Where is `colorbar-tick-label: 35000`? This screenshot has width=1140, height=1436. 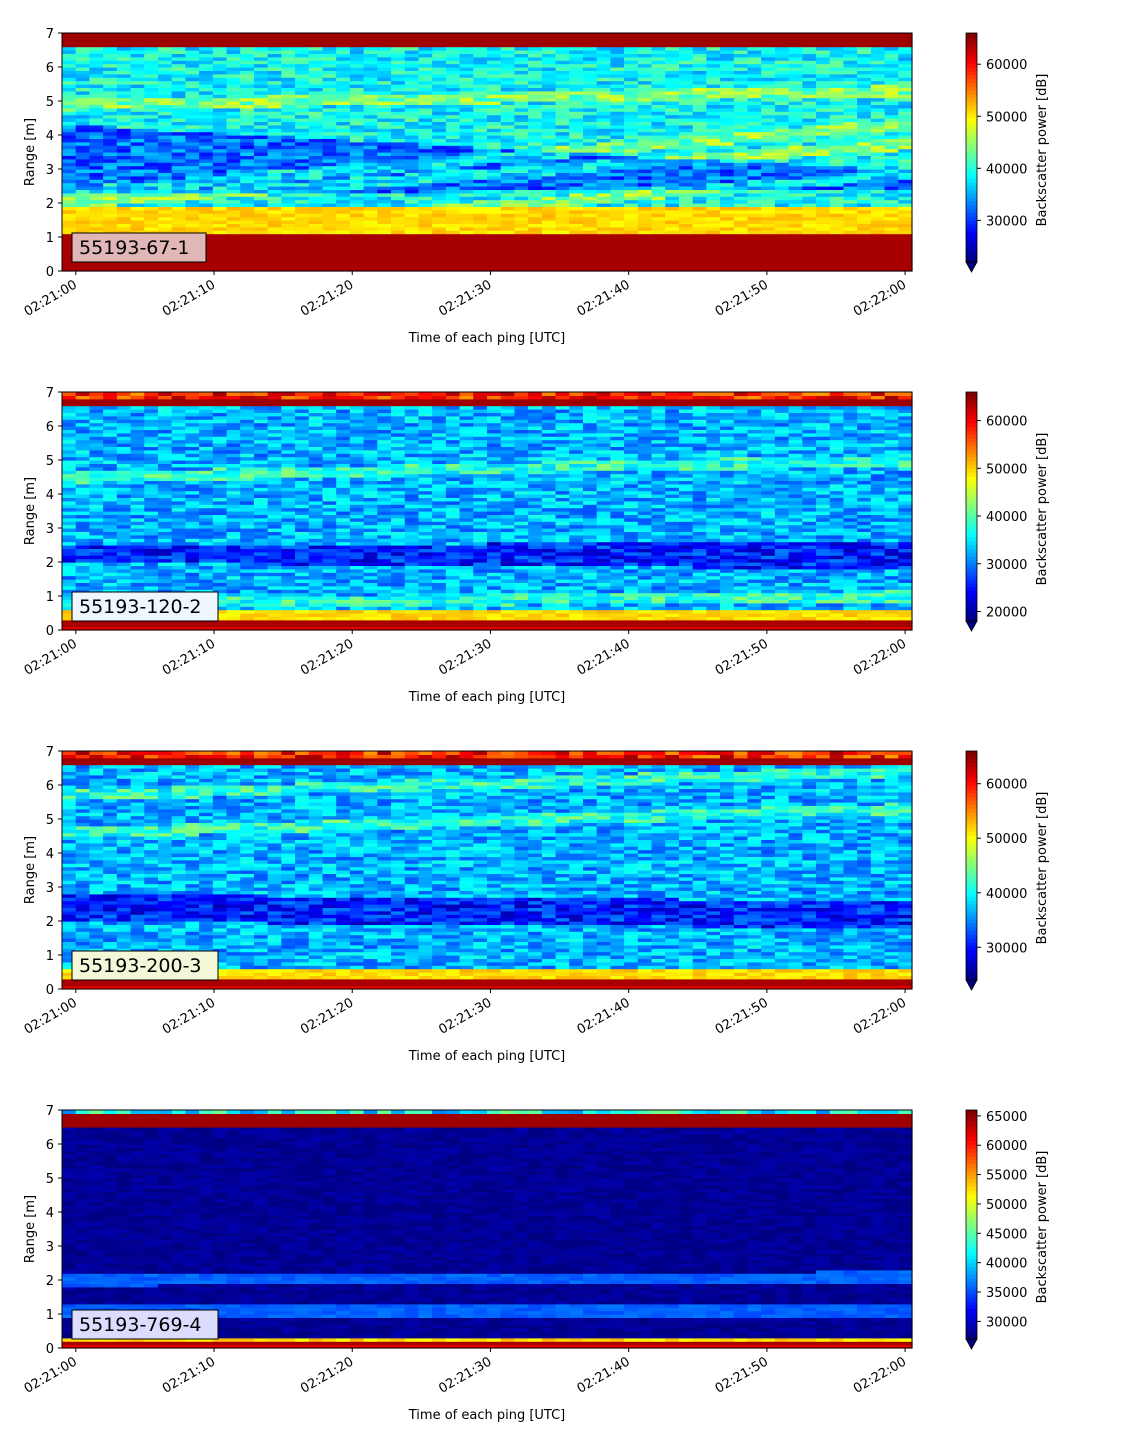 colorbar-tick-label: 35000 is located at coordinates (1006, 1293).